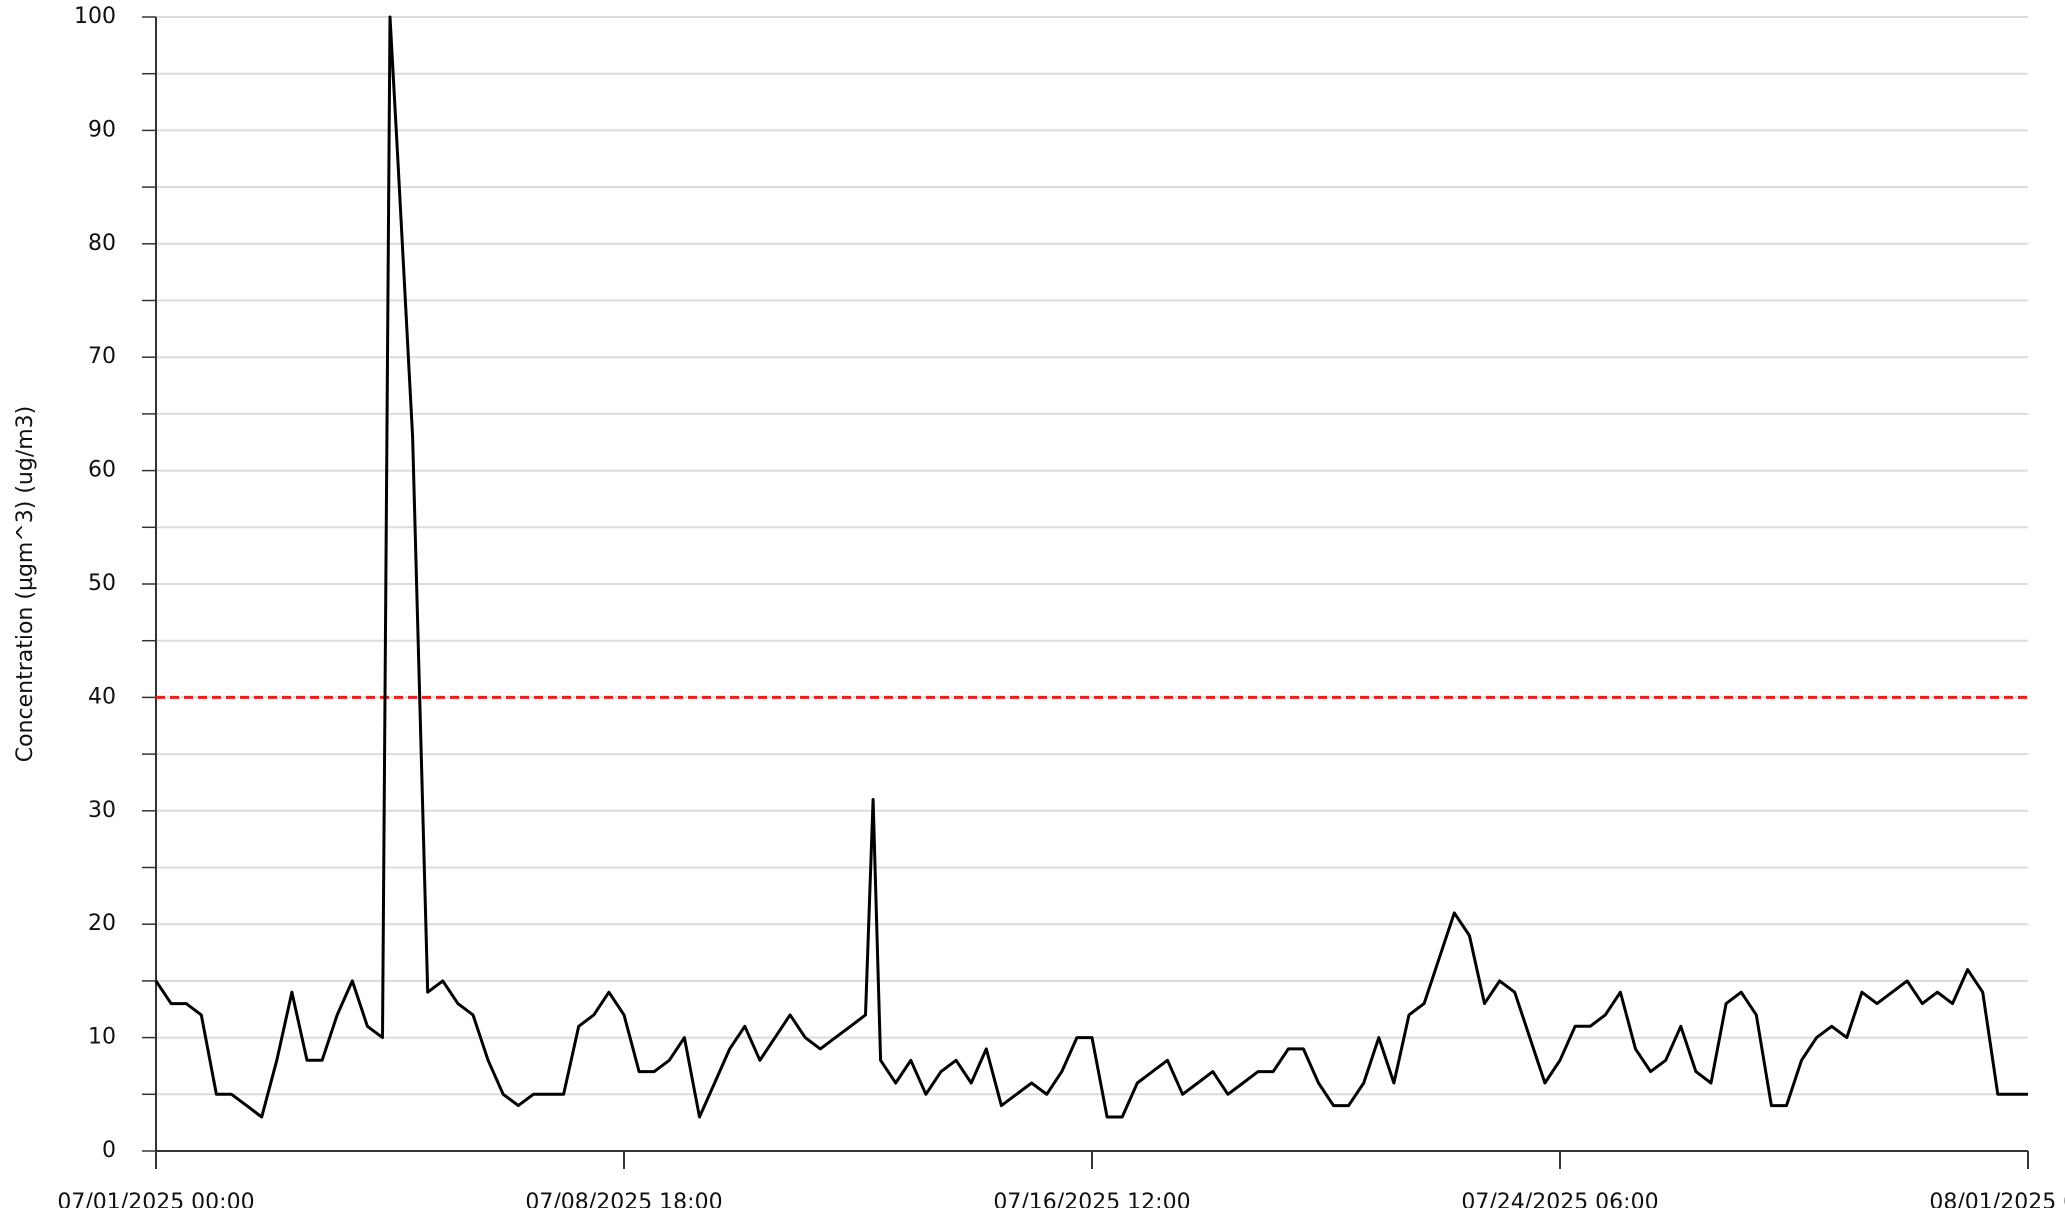  I want to click on y-tick-label: 30, so click(102, 810).